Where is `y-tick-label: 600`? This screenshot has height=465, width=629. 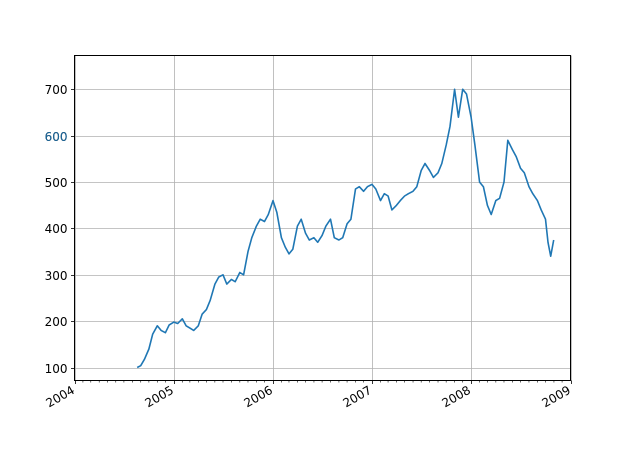 y-tick-label: 600 is located at coordinates (56, 137).